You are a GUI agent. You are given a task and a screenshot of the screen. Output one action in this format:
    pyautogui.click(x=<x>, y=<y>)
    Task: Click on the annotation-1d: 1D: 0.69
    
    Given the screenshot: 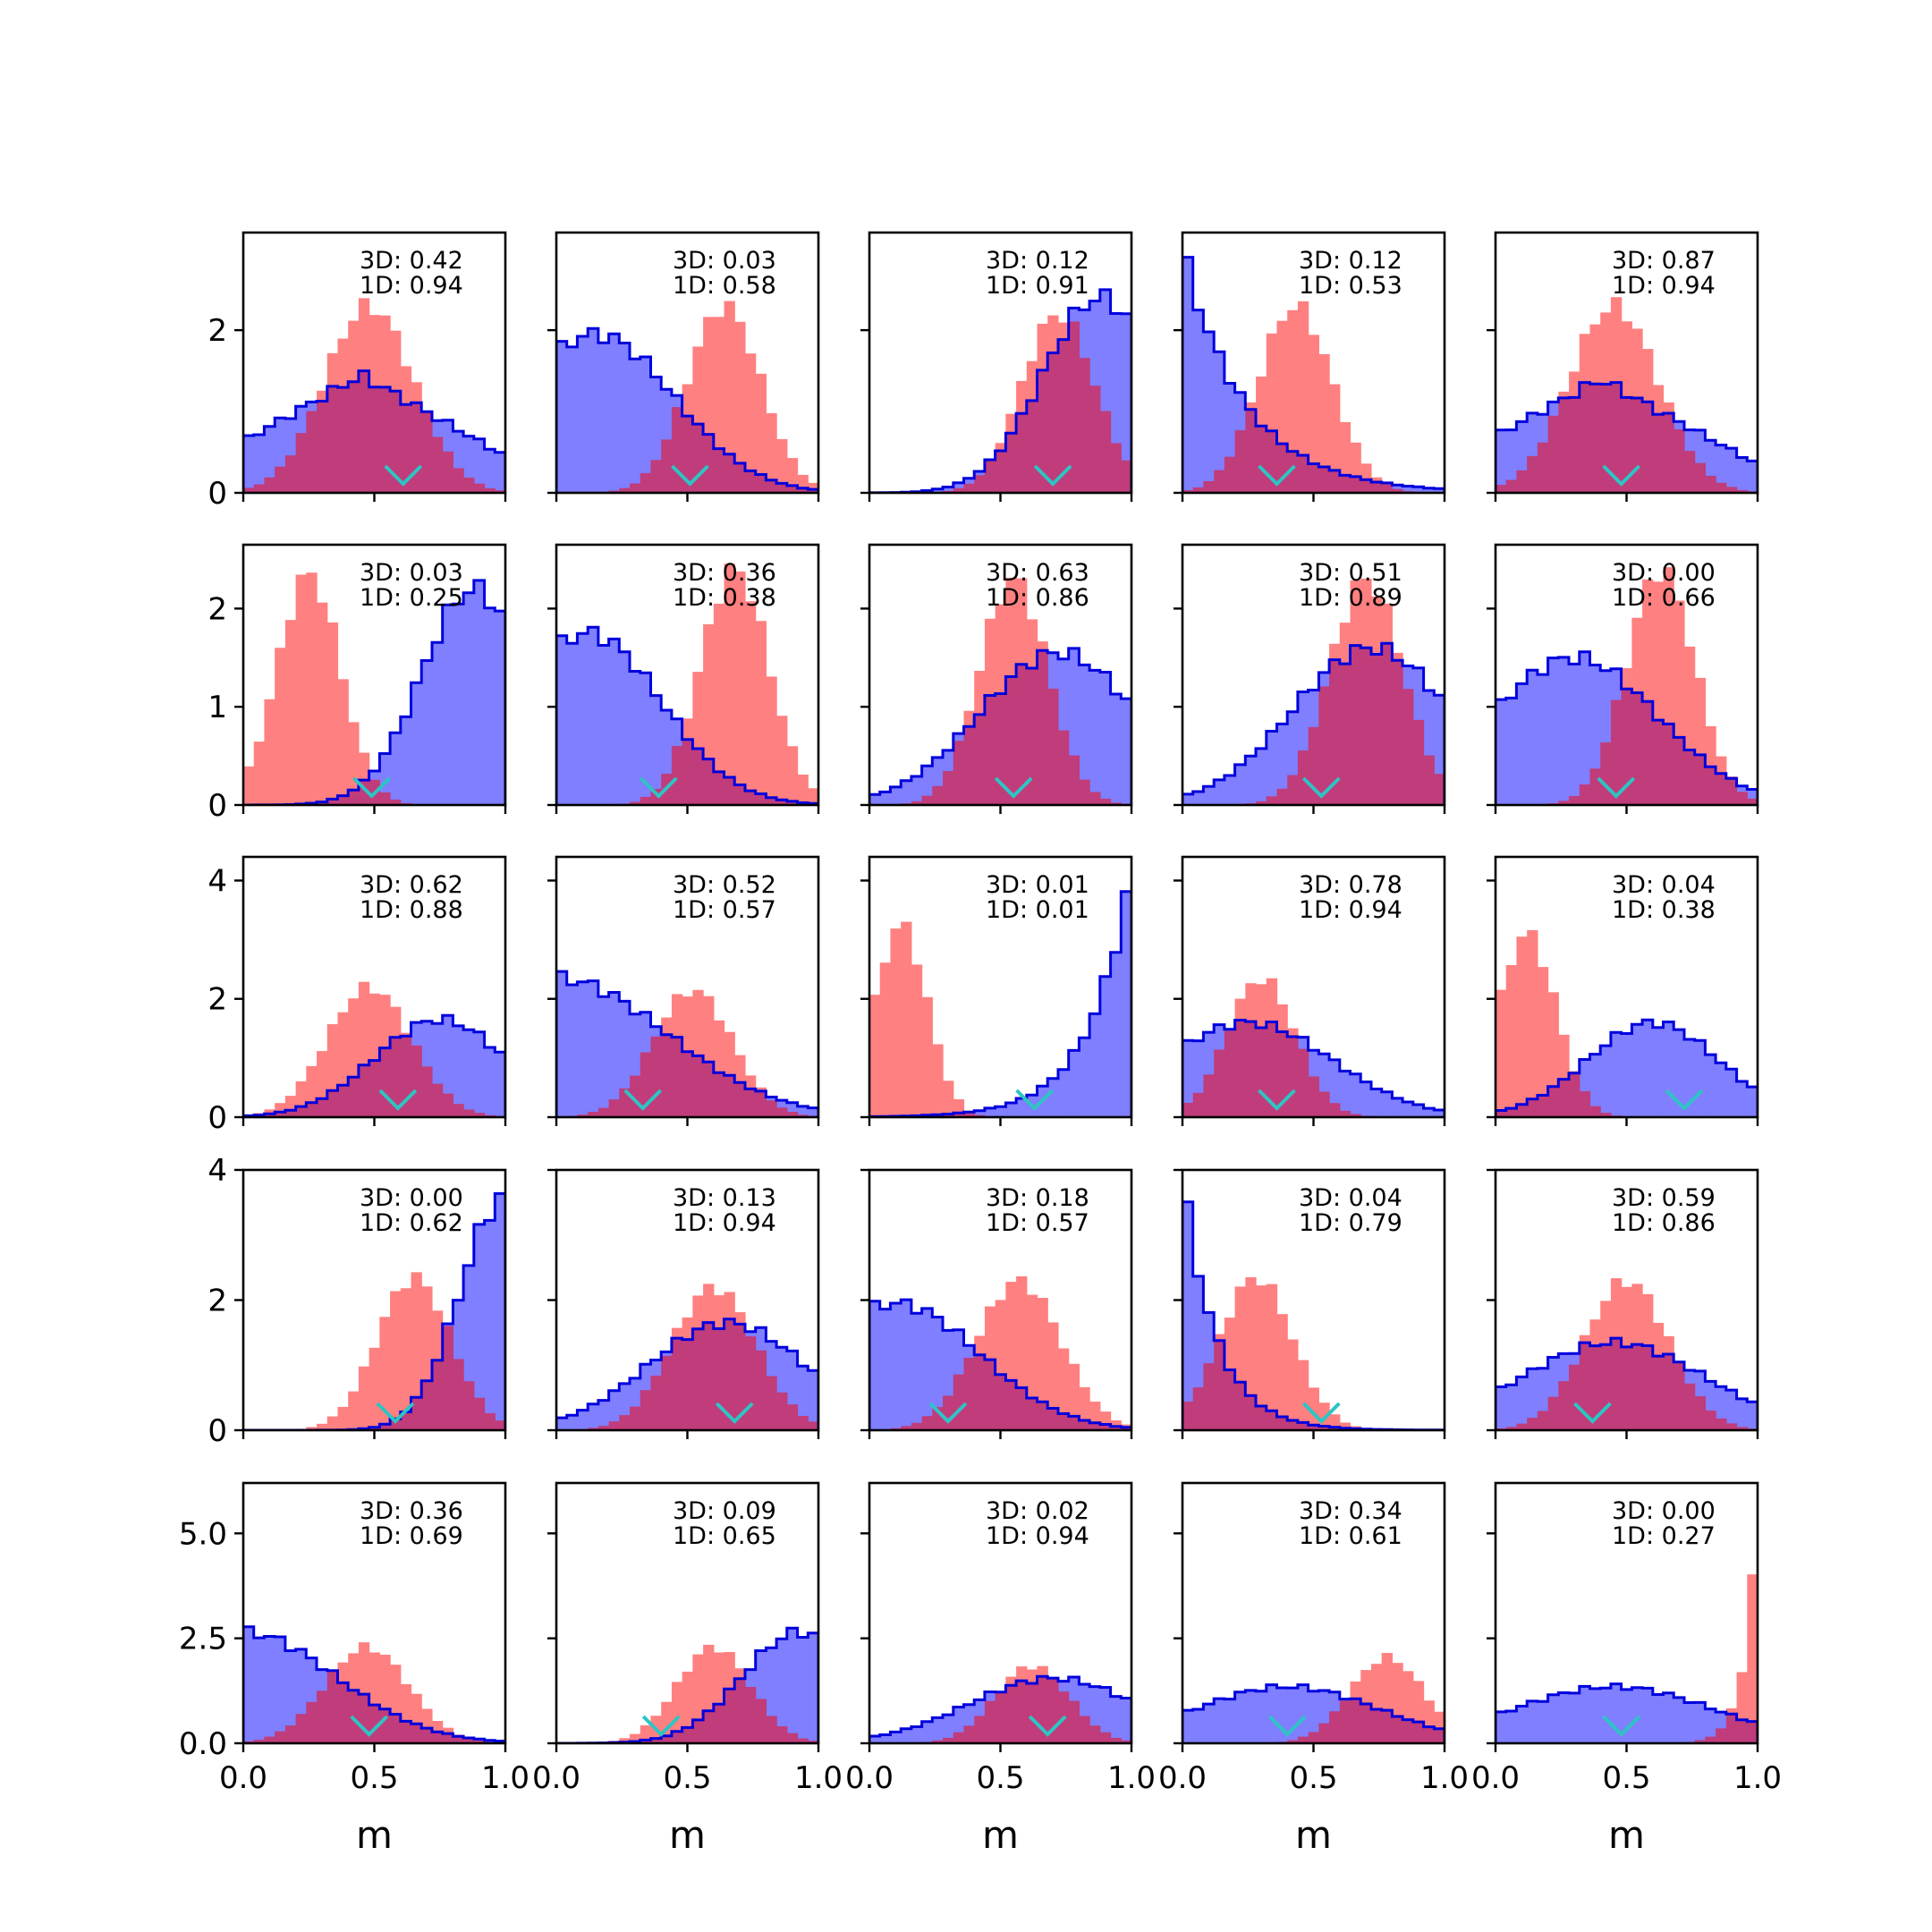 What is the action you would take?
    pyautogui.click(x=411, y=1536)
    